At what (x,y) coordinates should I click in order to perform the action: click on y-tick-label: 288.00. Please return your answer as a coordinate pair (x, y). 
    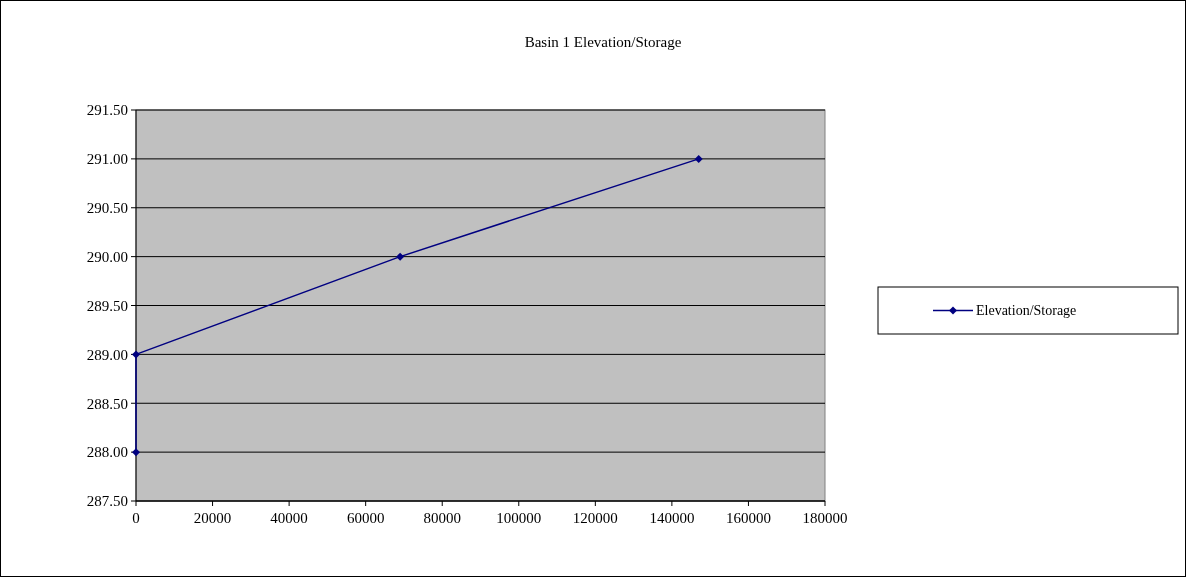
    Looking at the image, I should click on (107, 452).